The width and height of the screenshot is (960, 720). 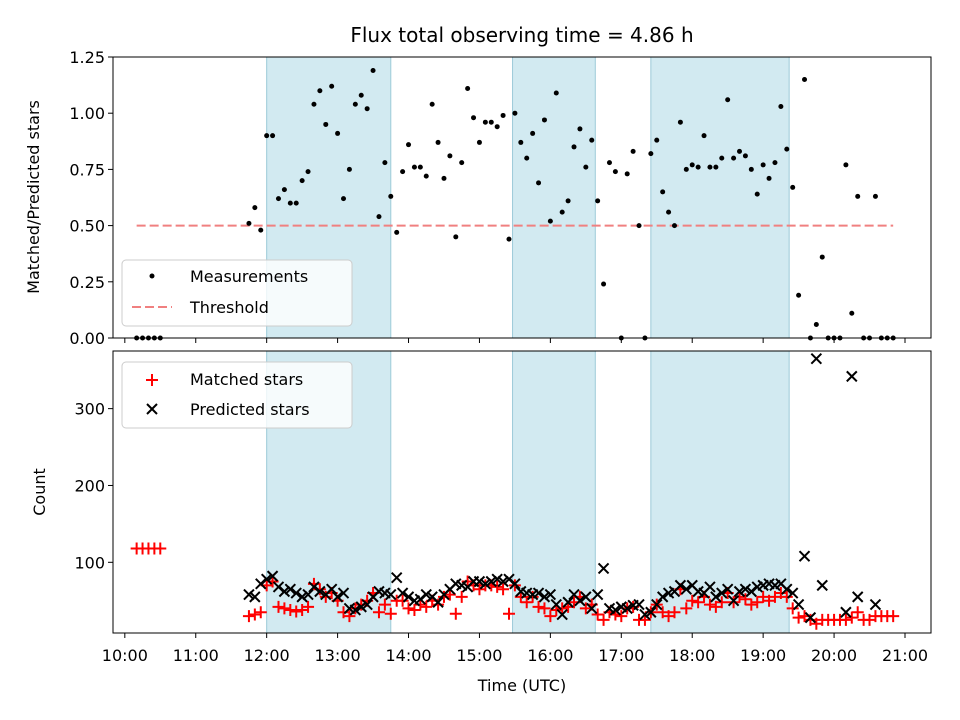 I want to click on x-tick-label: 18:00, so click(x=692, y=655).